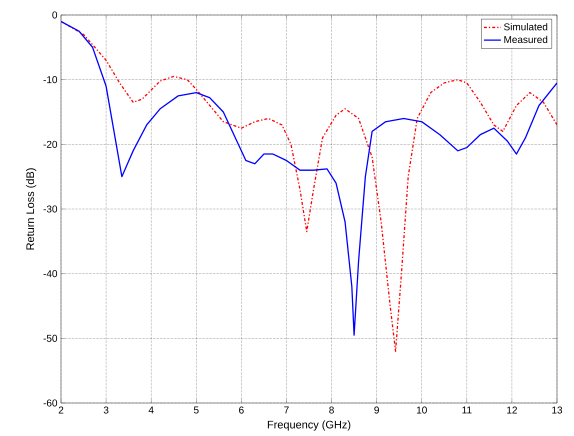 This screenshot has height=436, width=574. What do you see at coordinates (376, 410) in the screenshot?
I see `x-tick-label: 9` at bounding box center [376, 410].